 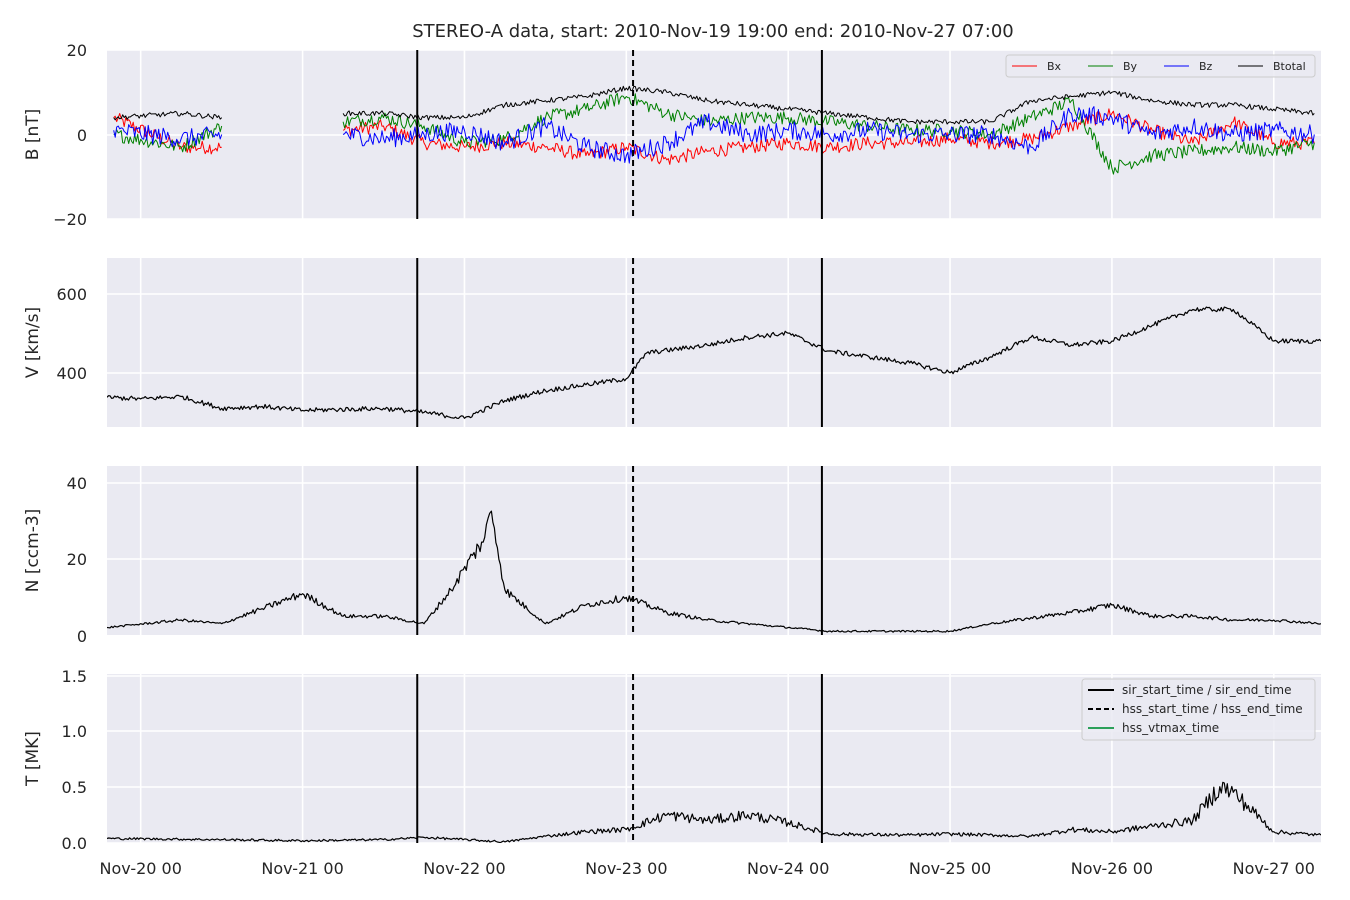 What do you see at coordinates (74, 676) in the screenshot?
I see `y-tick-label: 1.5` at bounding box center [74, 676].